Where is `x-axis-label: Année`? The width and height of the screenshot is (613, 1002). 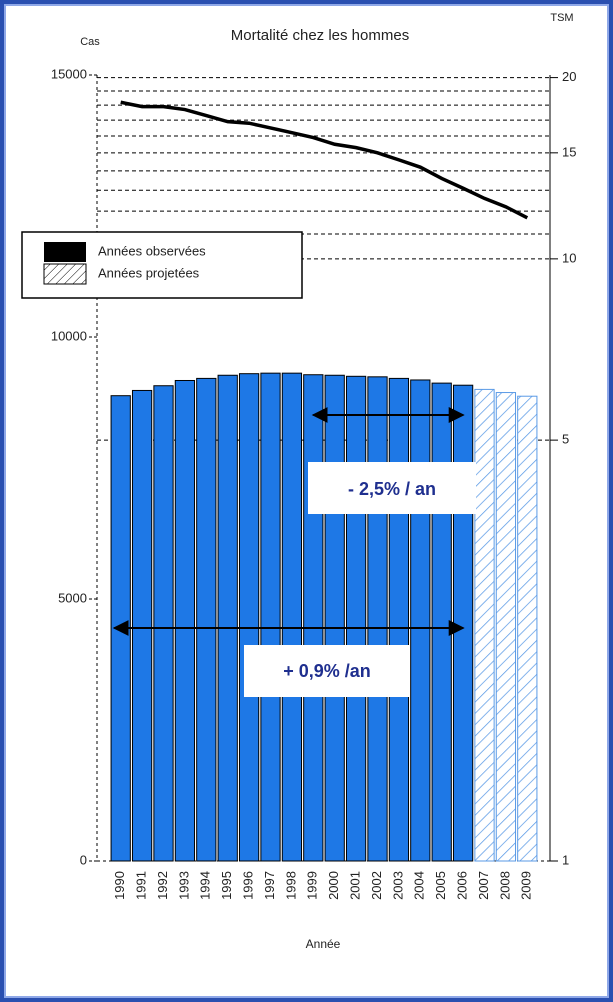
x-axis-label: Année is located at coordinates (323, 944).